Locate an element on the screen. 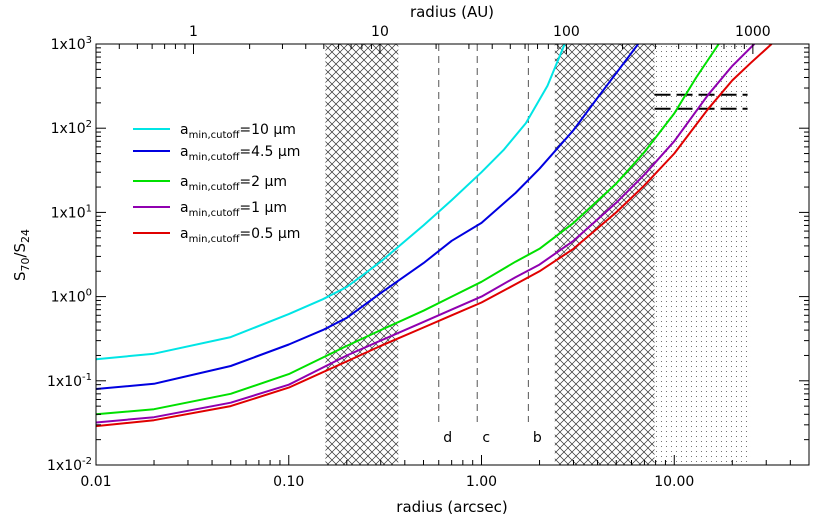 The width and height of the screenshot is (830, 519). shaded-region-dotted is located at coordinates (702, 254).